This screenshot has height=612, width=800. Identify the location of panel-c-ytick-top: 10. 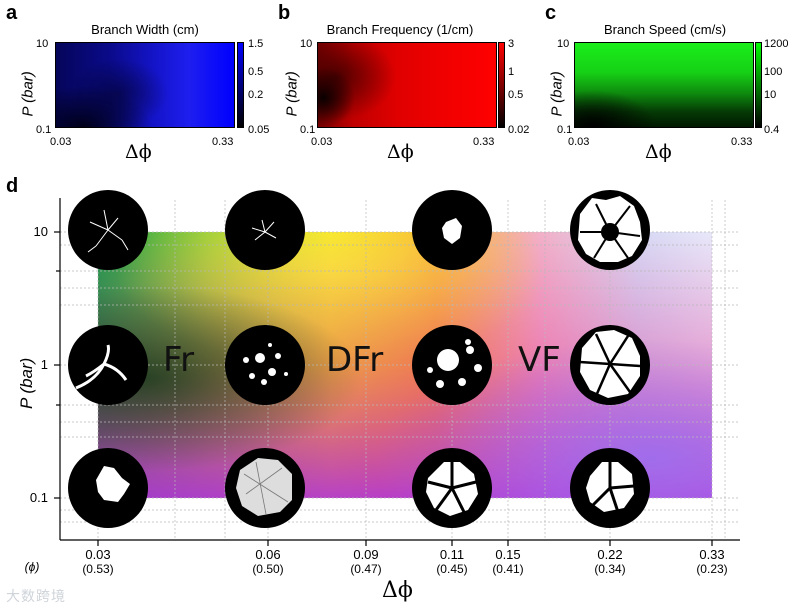
(563, 44).